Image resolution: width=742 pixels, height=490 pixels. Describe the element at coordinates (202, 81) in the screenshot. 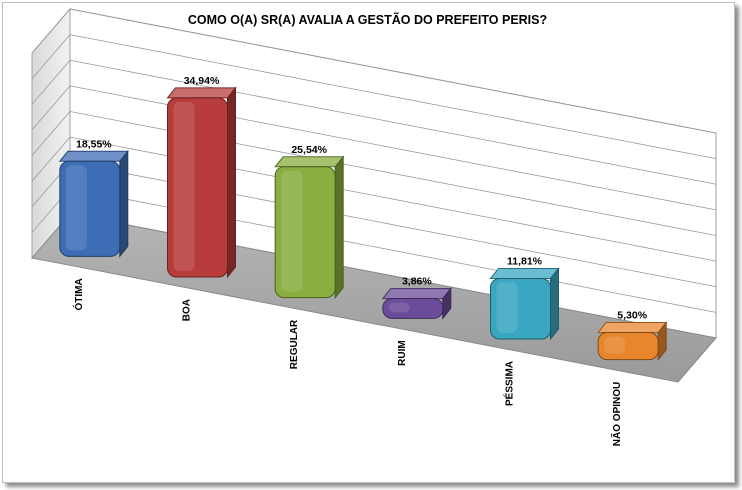

I see `data-label: 34,94%` at that location.